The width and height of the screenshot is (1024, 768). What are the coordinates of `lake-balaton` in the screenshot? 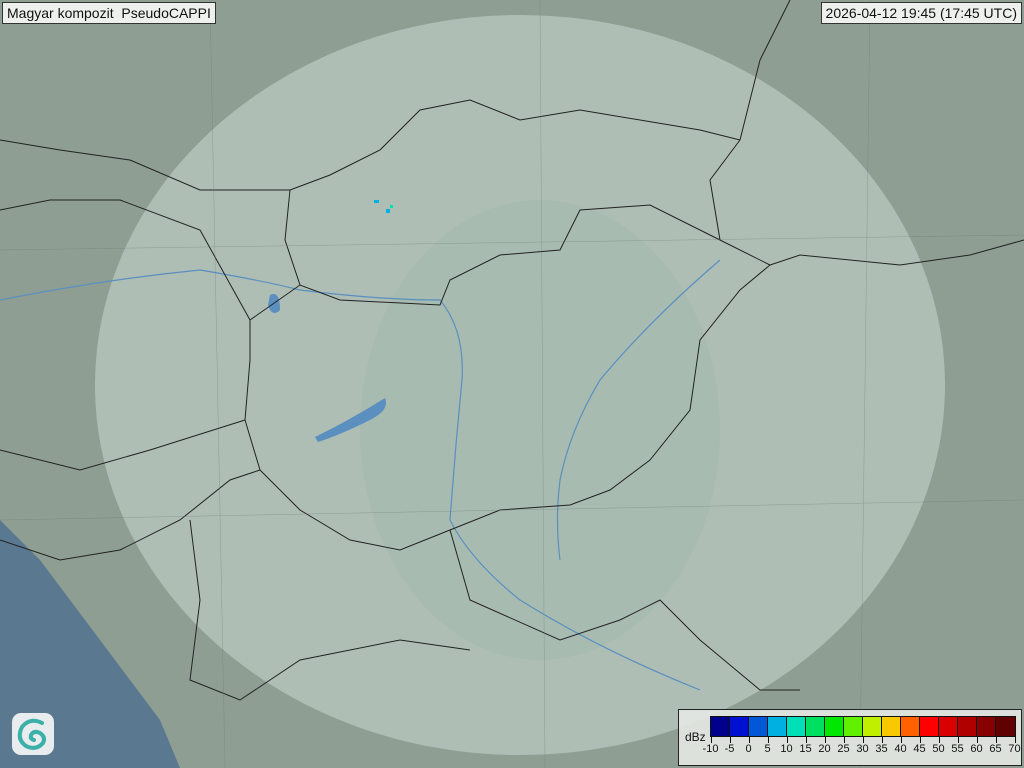 It's located at (350, 420).